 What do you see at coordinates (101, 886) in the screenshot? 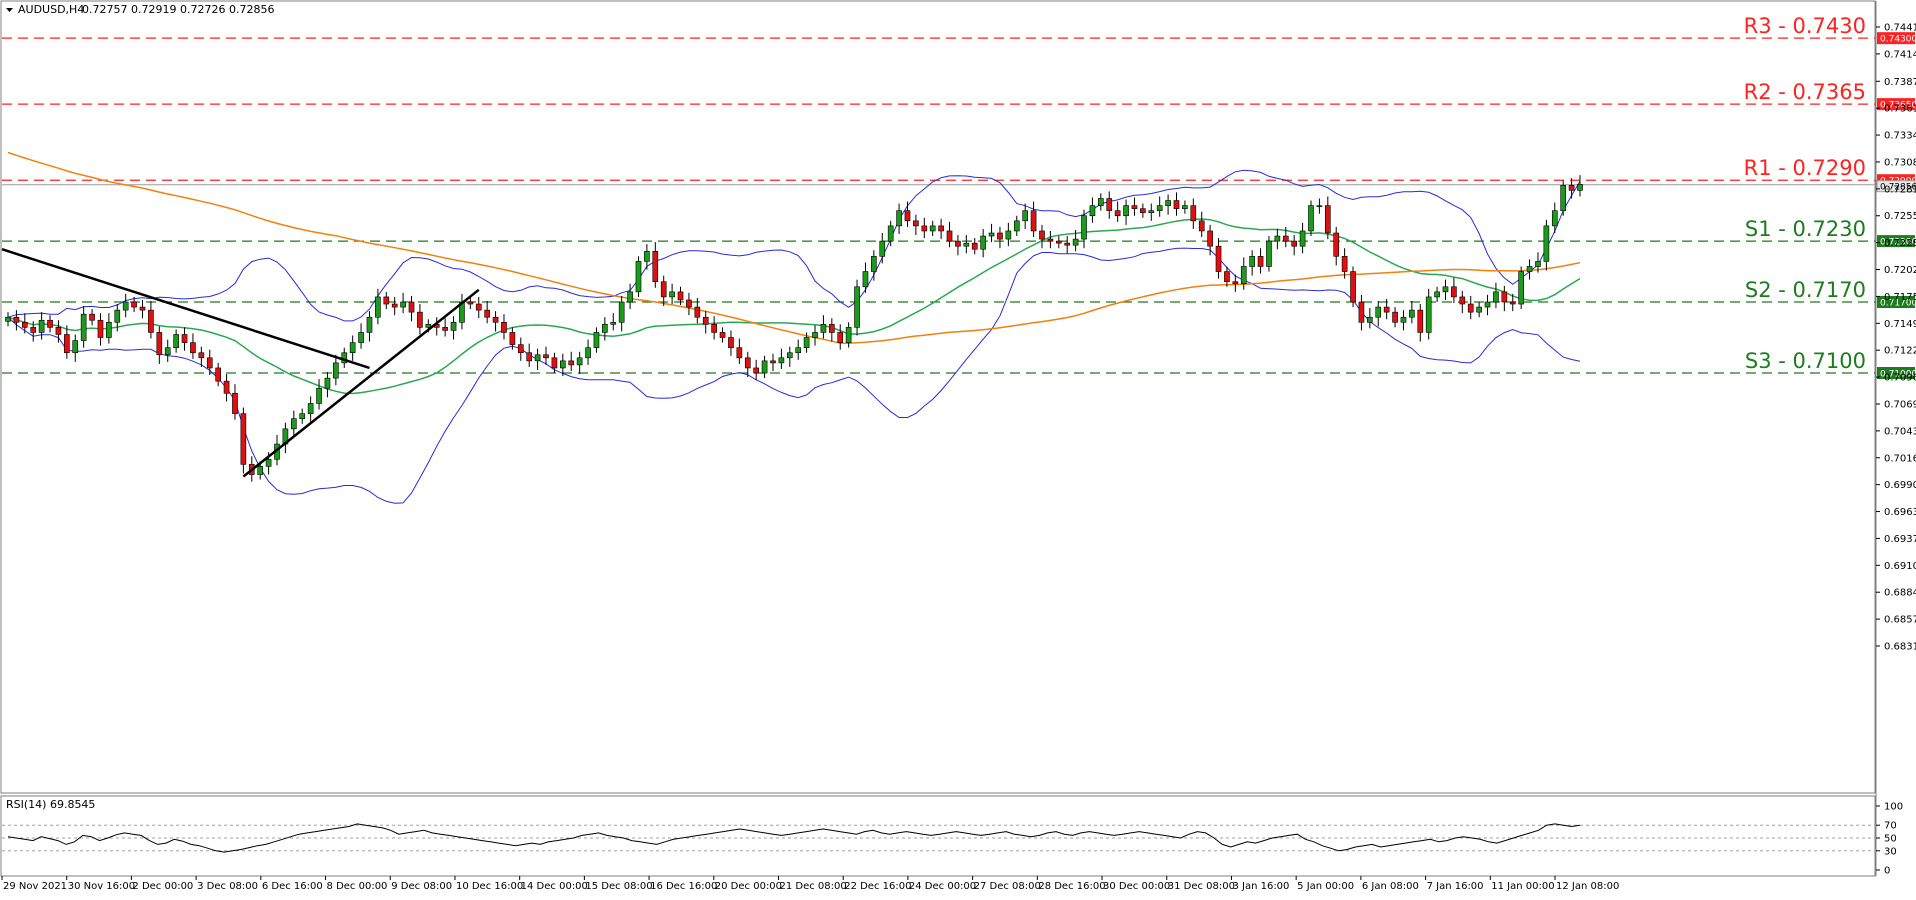
I see `x-tick-label: 30 Nov 16:00` at bounding box center [101, 886].